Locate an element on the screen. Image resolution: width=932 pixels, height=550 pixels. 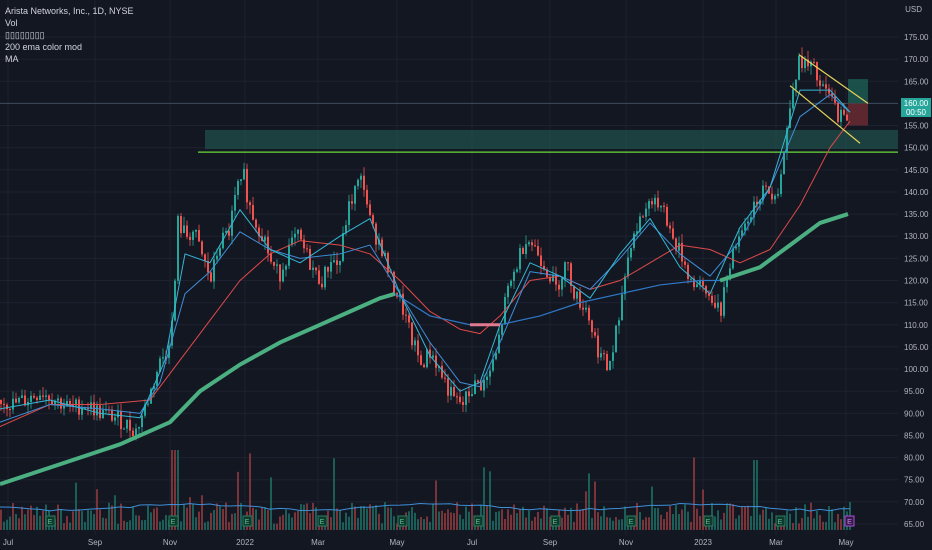
volume-indicator-label: Vol is located at coordinates (11, 23).